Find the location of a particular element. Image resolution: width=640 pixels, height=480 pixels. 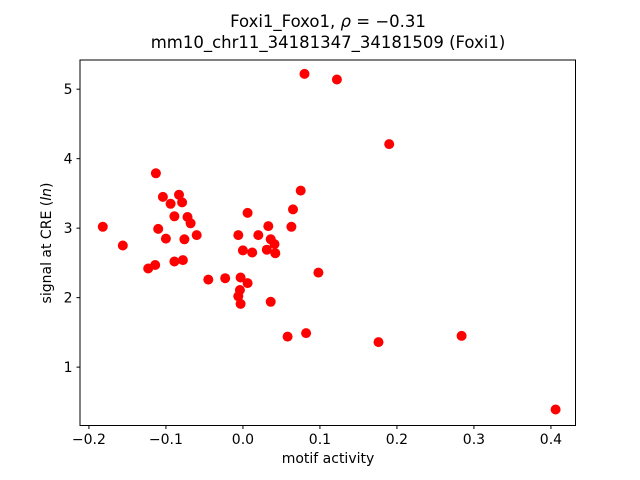

y-axis-label-italic-ln: ln is located at coordinates (47, 194).